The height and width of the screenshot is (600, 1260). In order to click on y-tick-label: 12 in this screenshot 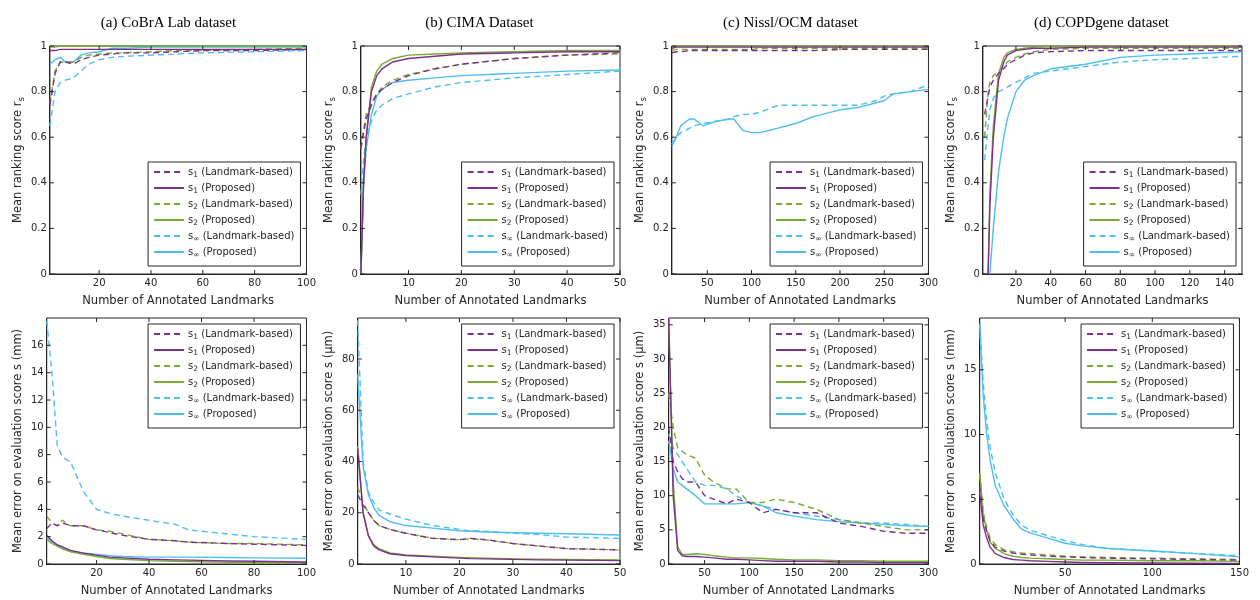, I will do `click(37, 399)`.